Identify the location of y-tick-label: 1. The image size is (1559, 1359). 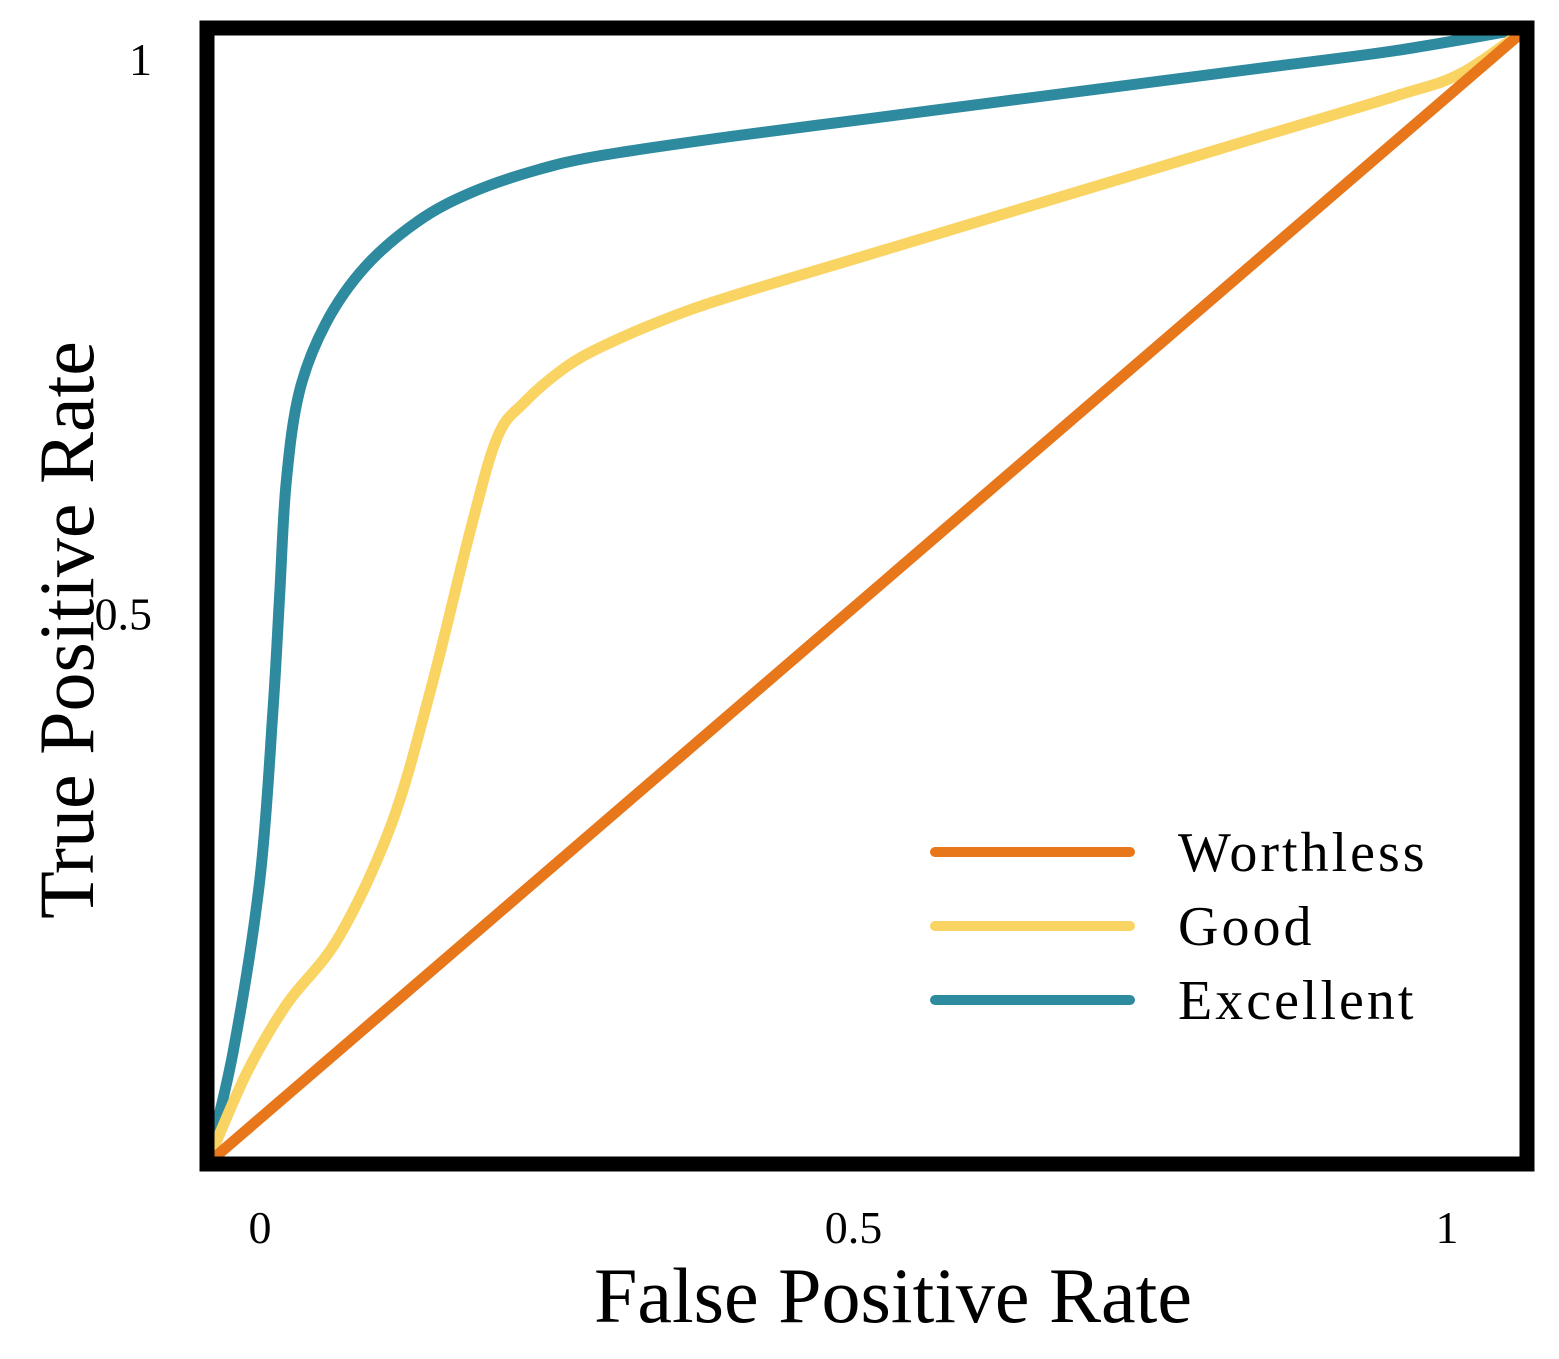
(140, 59).